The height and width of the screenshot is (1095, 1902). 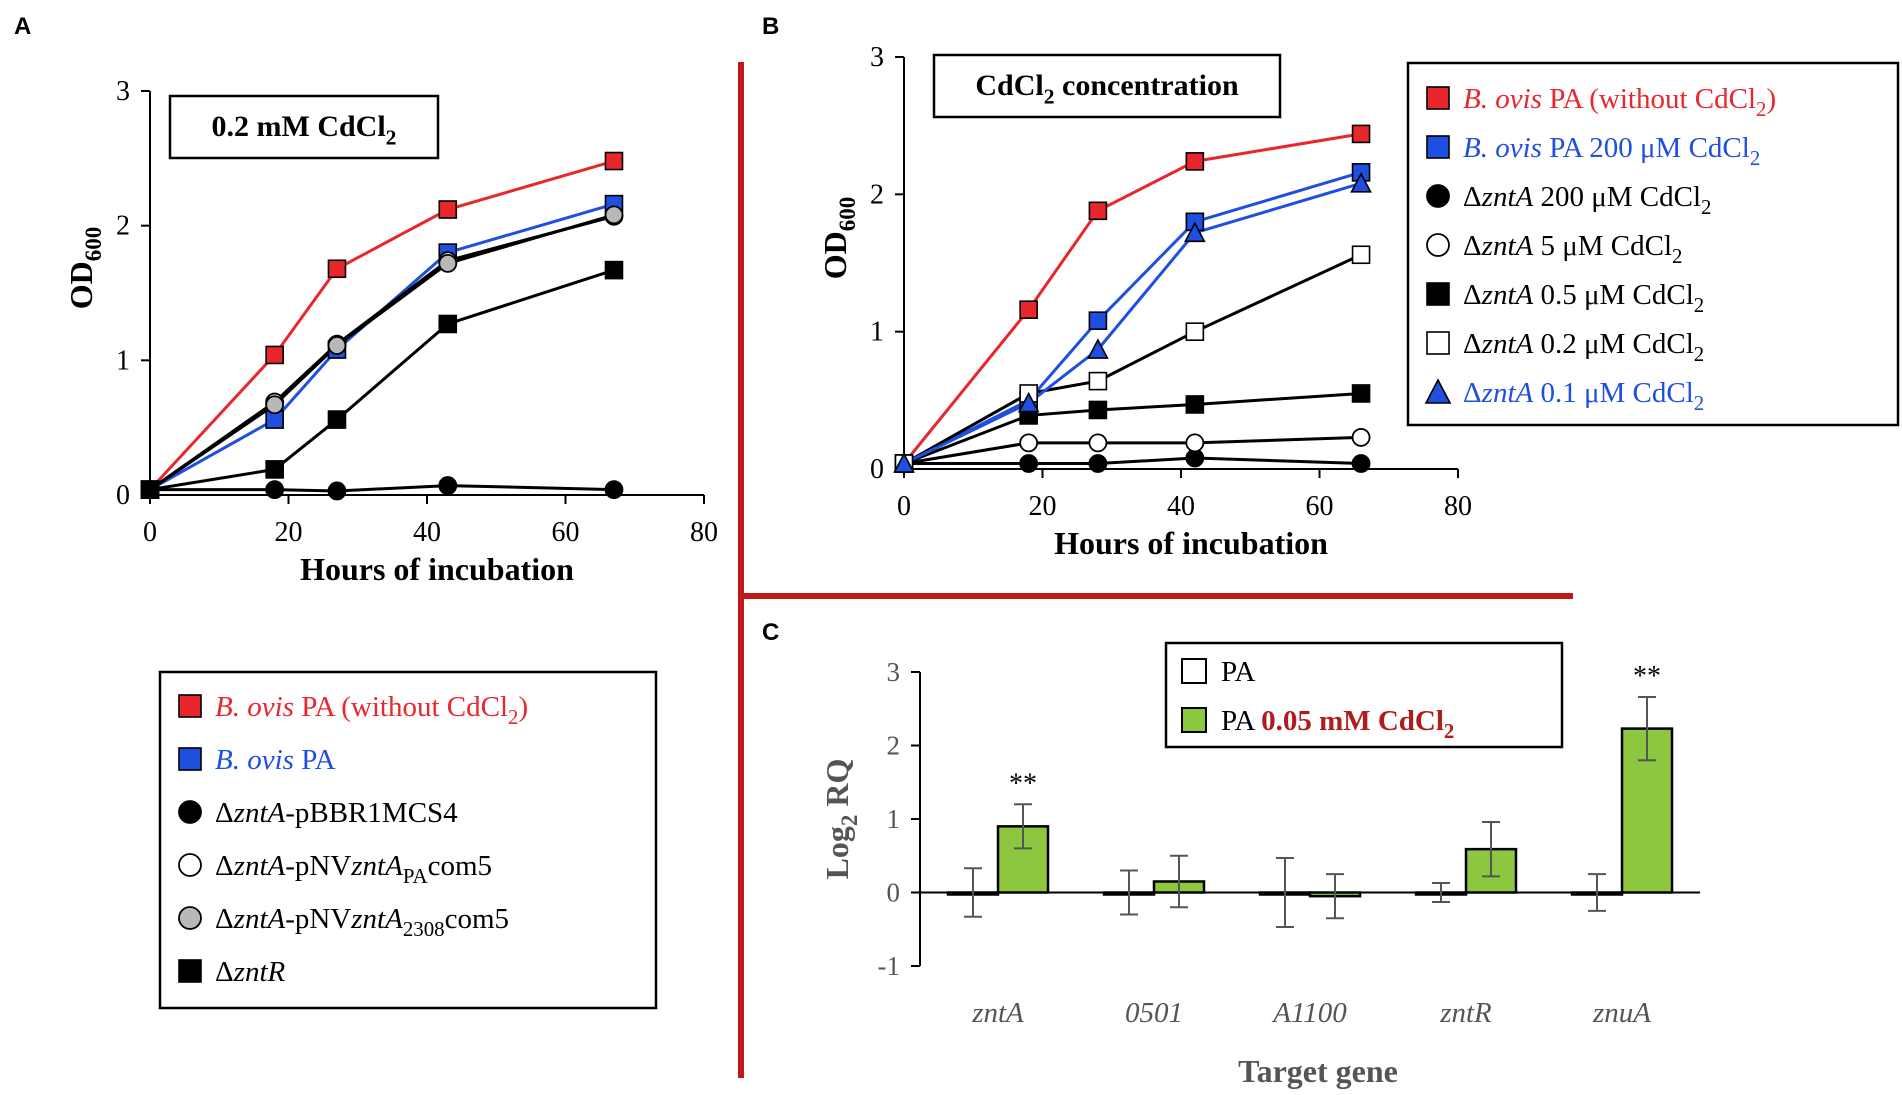 I want to click on legend-label: ΔzntA-pNVzntA2308com5, so click(x=362, y=922).